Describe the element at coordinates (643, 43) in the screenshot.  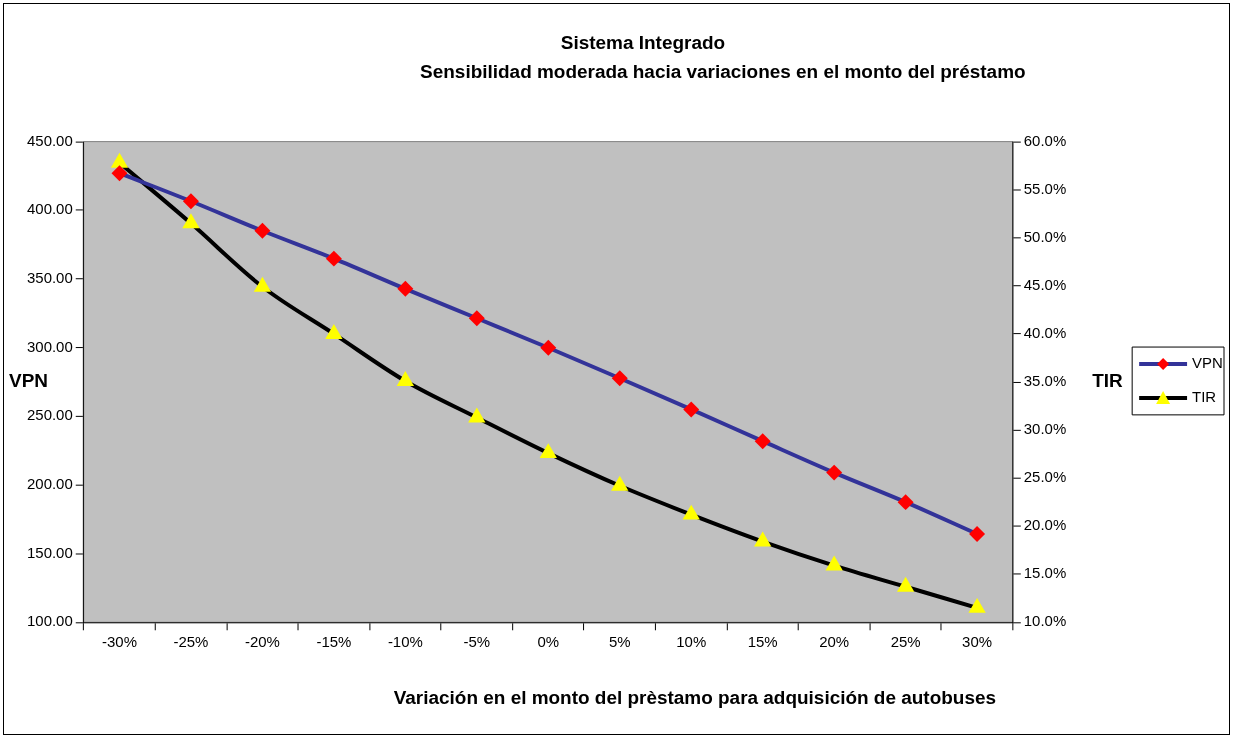
I see `chart-title: Sistema Integrado` at that location.